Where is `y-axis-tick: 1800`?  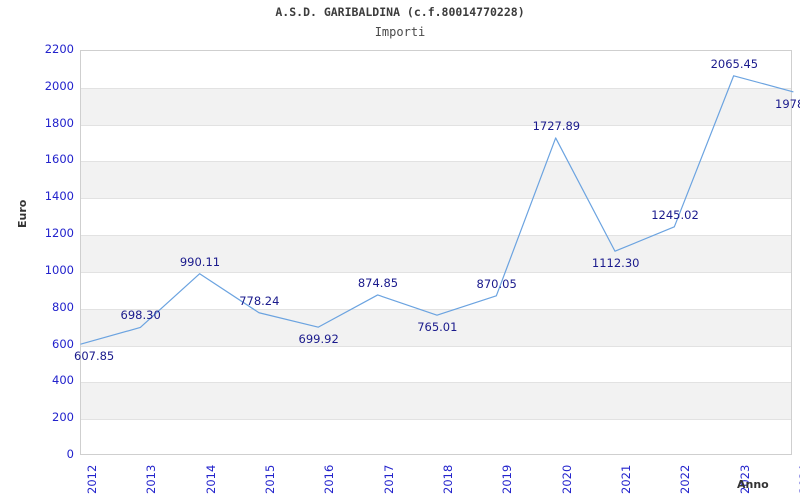
y-axis-tick: 1800 is located at coordinates (59, 122).